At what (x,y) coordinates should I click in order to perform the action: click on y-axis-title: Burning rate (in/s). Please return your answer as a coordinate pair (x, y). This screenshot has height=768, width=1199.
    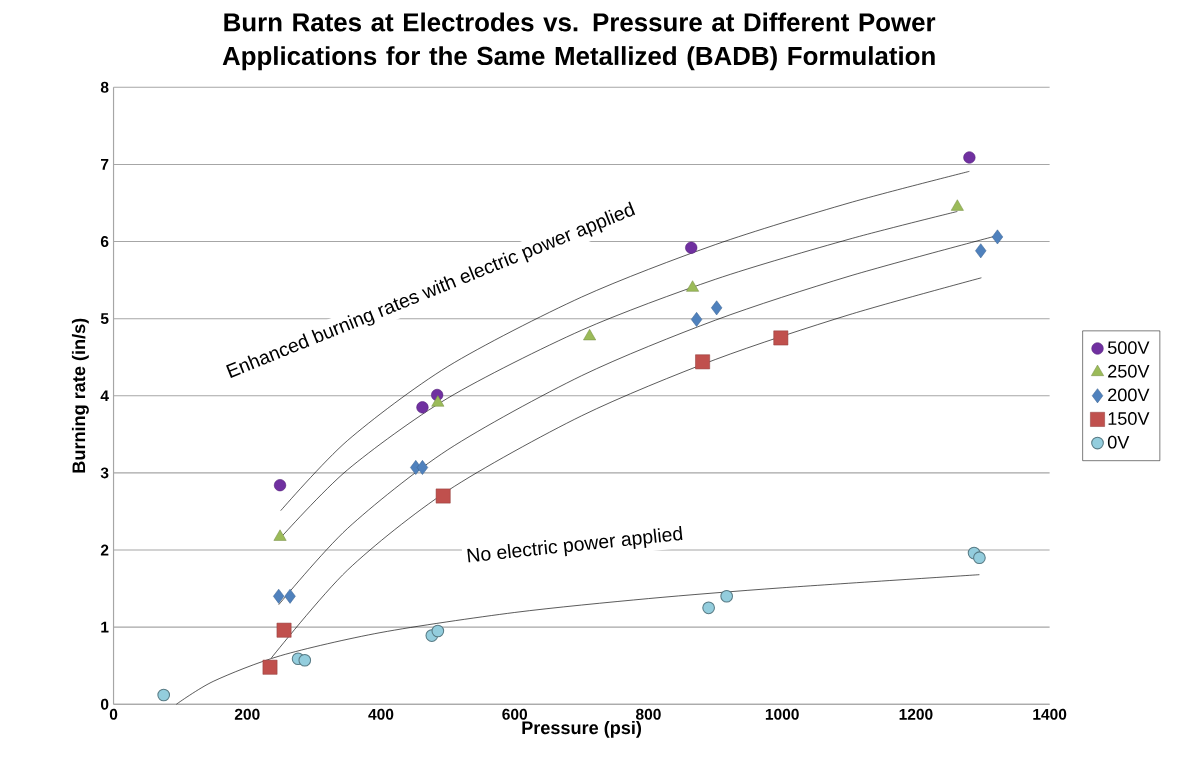
    Looking at the image, I should click on (80, 395).